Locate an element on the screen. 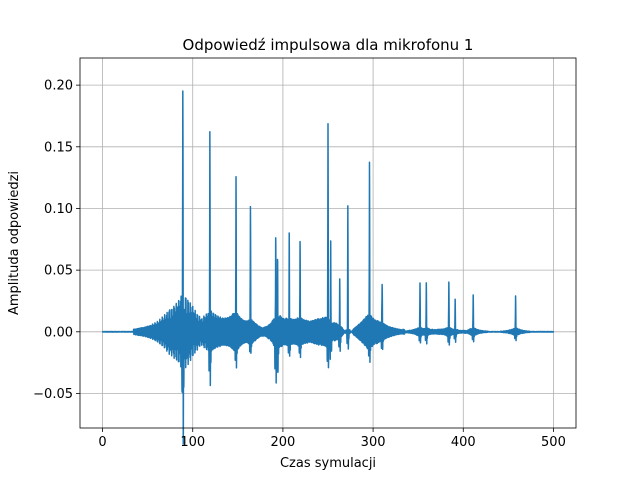 The image size is (640, 480). x-tick-label: 0 is located at coordinates (102, 442).